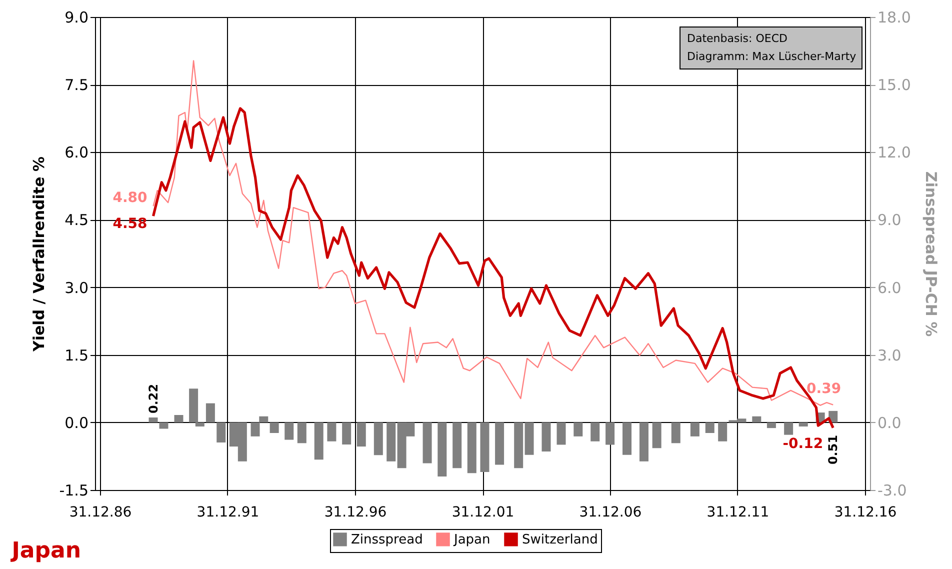 This screenshot has height=569, width=952. What do you see at coordinates (772, 56) in the screenshot?
I see `annotation: Diagramm: Max Lüscher-Marty` at bounding box center [772, 56].